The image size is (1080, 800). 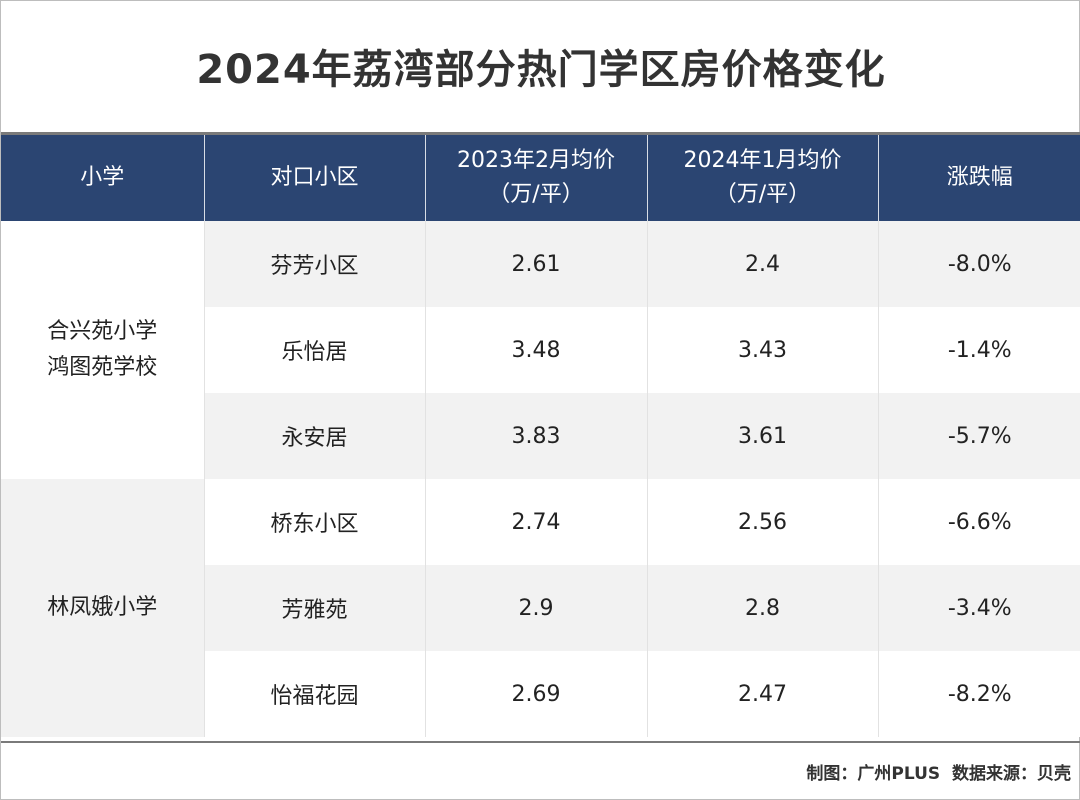 I want to click on price-2024-cell: 2.8, so click(x=762, y=608).